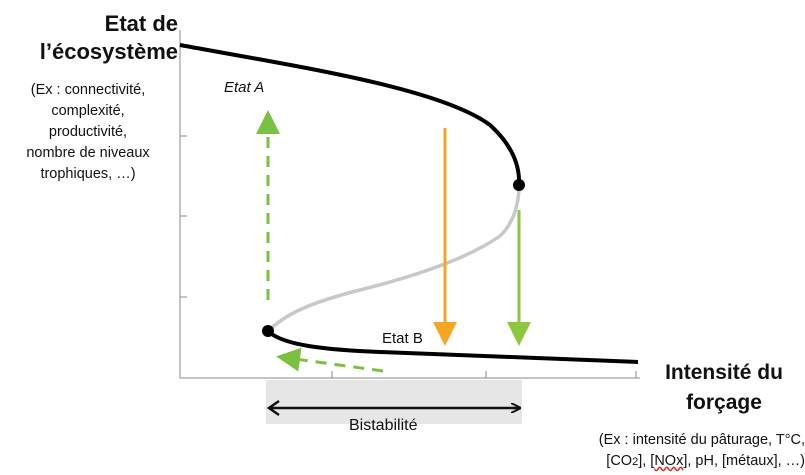 The height and width of the screenshot is (475, 805). What do you see at coordinates (519, 185) in the screenshot?
I see `upper-tipping-point` at bounding box center [519, 185].